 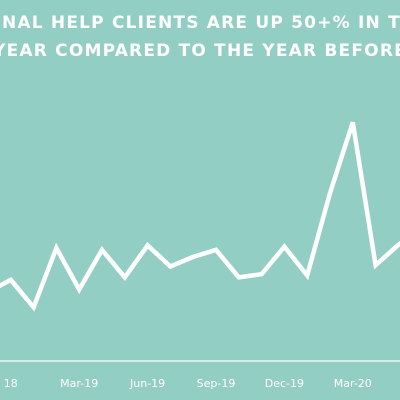 What do you see at coordinates (147, 383) in the screenshot?
I see `x-tick-label: Jun-19` at bounding box center [147, 383].